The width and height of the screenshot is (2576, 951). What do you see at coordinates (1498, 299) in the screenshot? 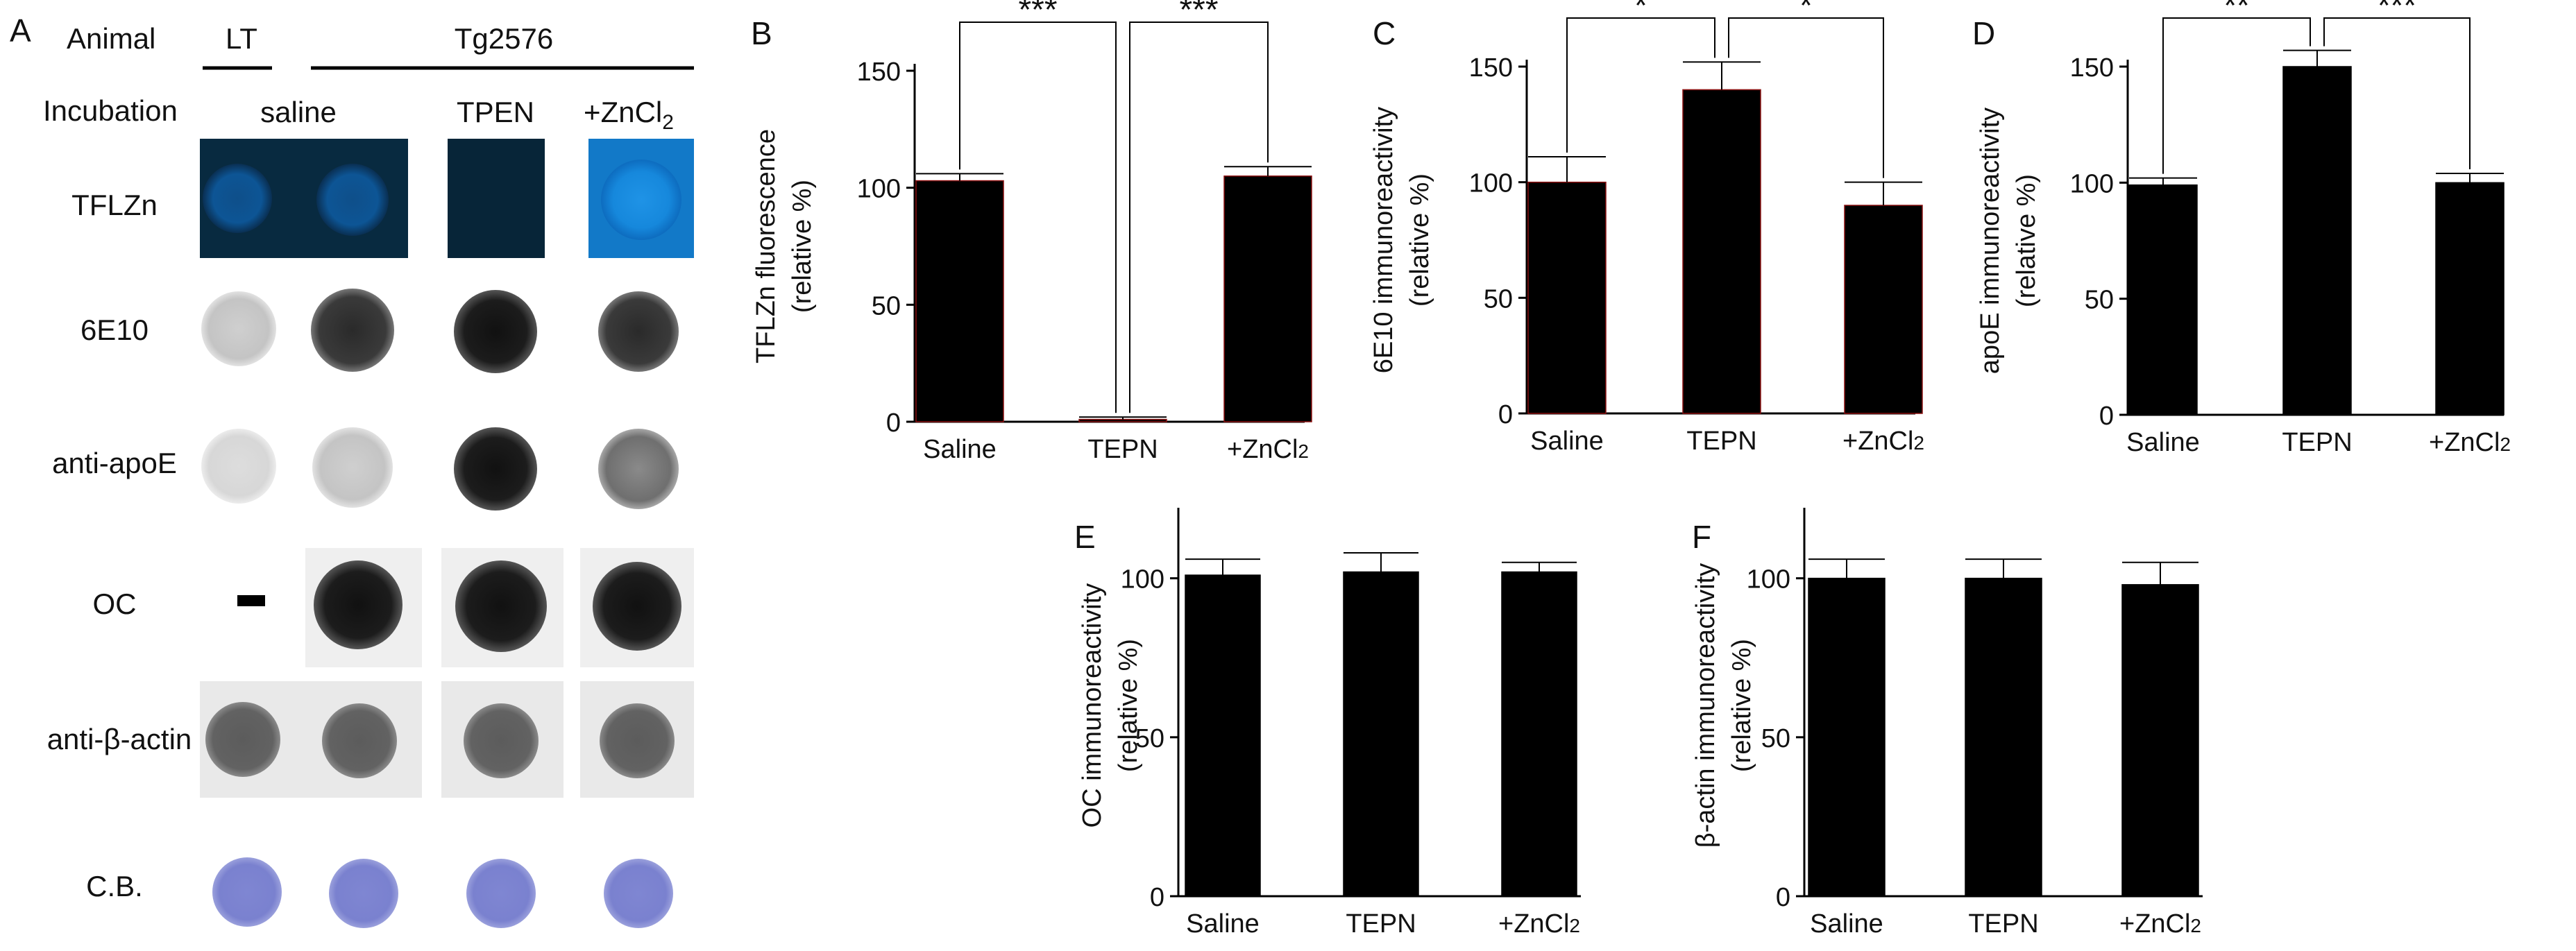
I see `y-tick-label-c-50: 50` at bounding box center [1498, 299].